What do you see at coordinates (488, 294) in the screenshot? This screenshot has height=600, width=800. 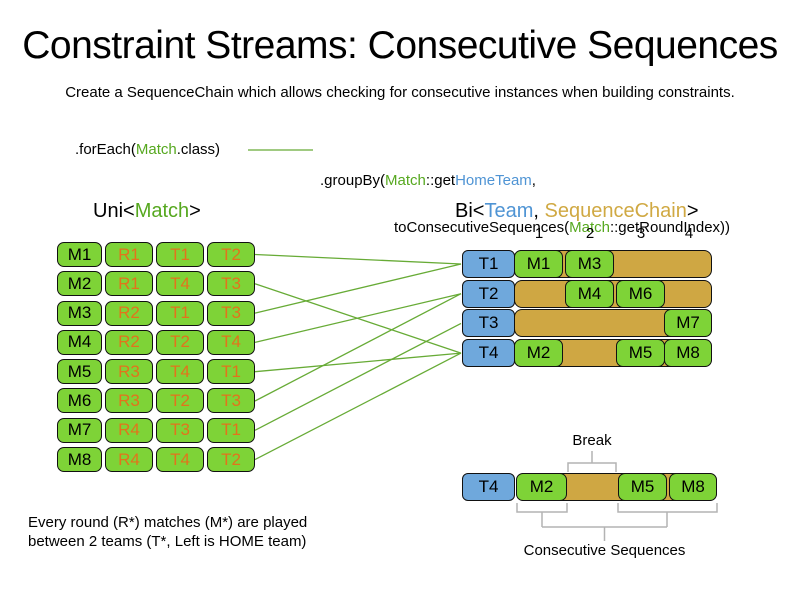 I see `team-box-t2: T2` at bounding box center [488, 294].